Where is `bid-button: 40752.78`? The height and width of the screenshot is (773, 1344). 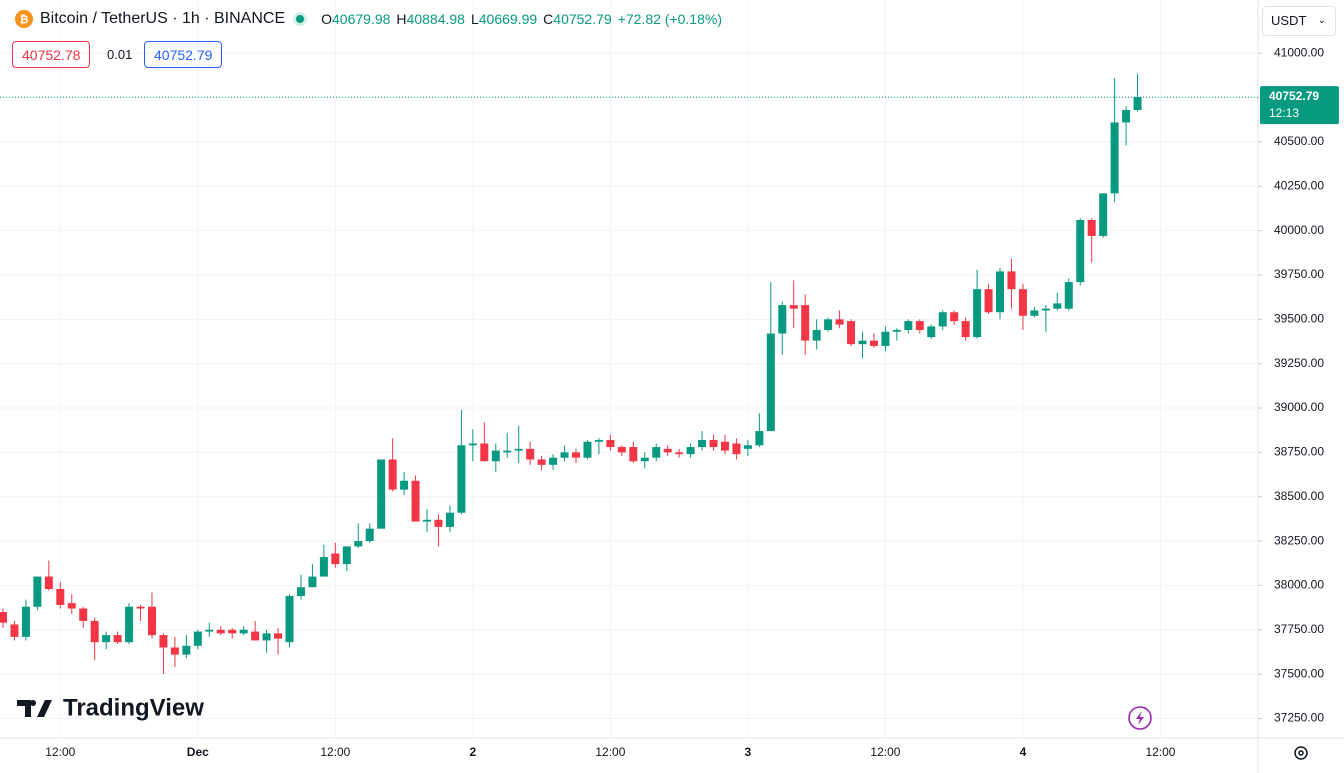 bid-button: 40752.78 is located at coordinates (51, 54).